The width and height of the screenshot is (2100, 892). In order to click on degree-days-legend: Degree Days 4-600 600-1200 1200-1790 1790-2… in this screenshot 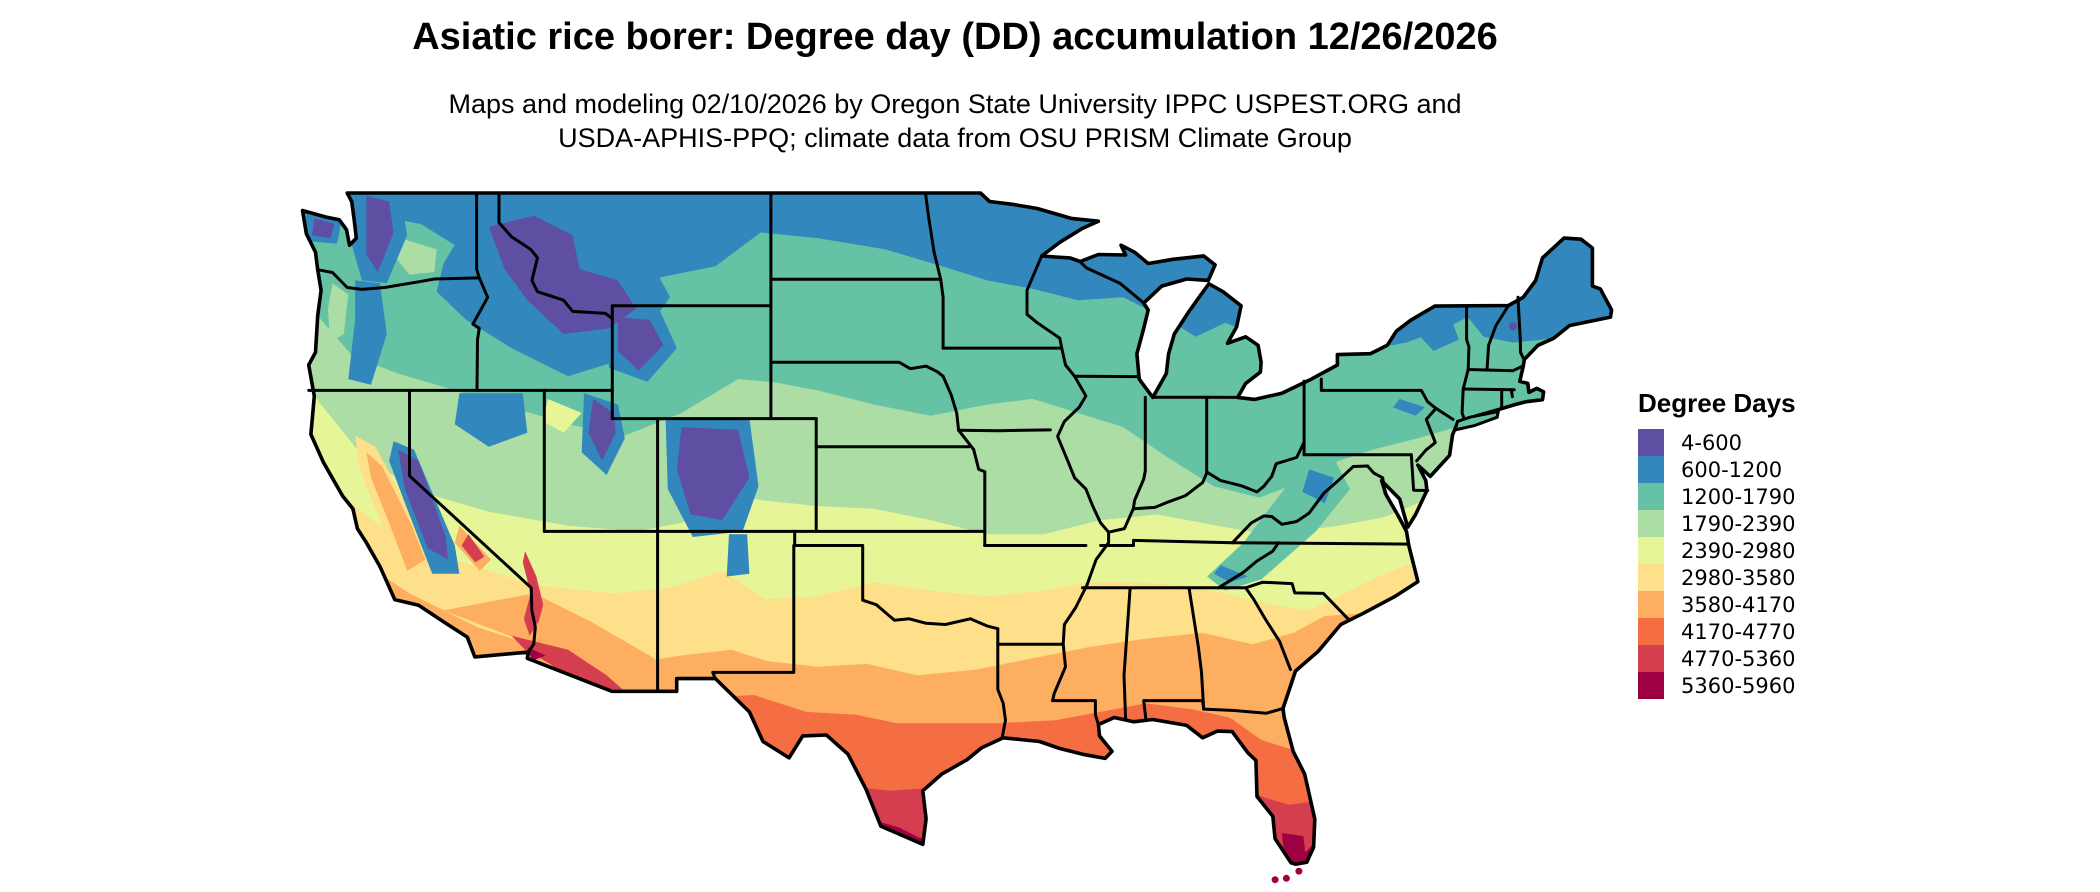, I will do `click(1717, 543)`.